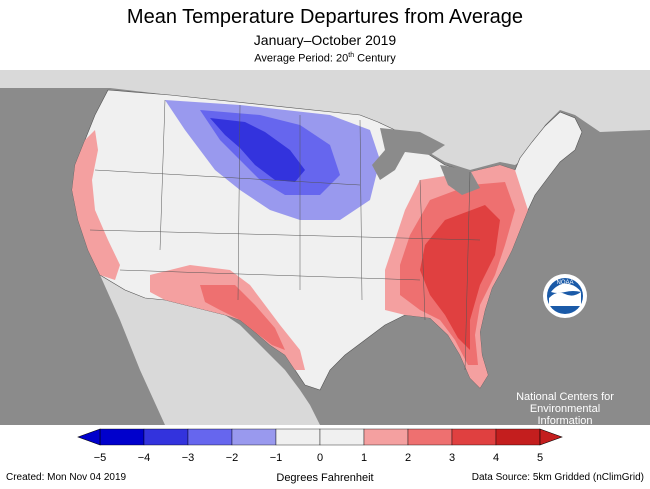  What do you see at coordinates (257, 150) in the screenshot?
I see `cold-anomaly-center` at bounding box center [257, 150].